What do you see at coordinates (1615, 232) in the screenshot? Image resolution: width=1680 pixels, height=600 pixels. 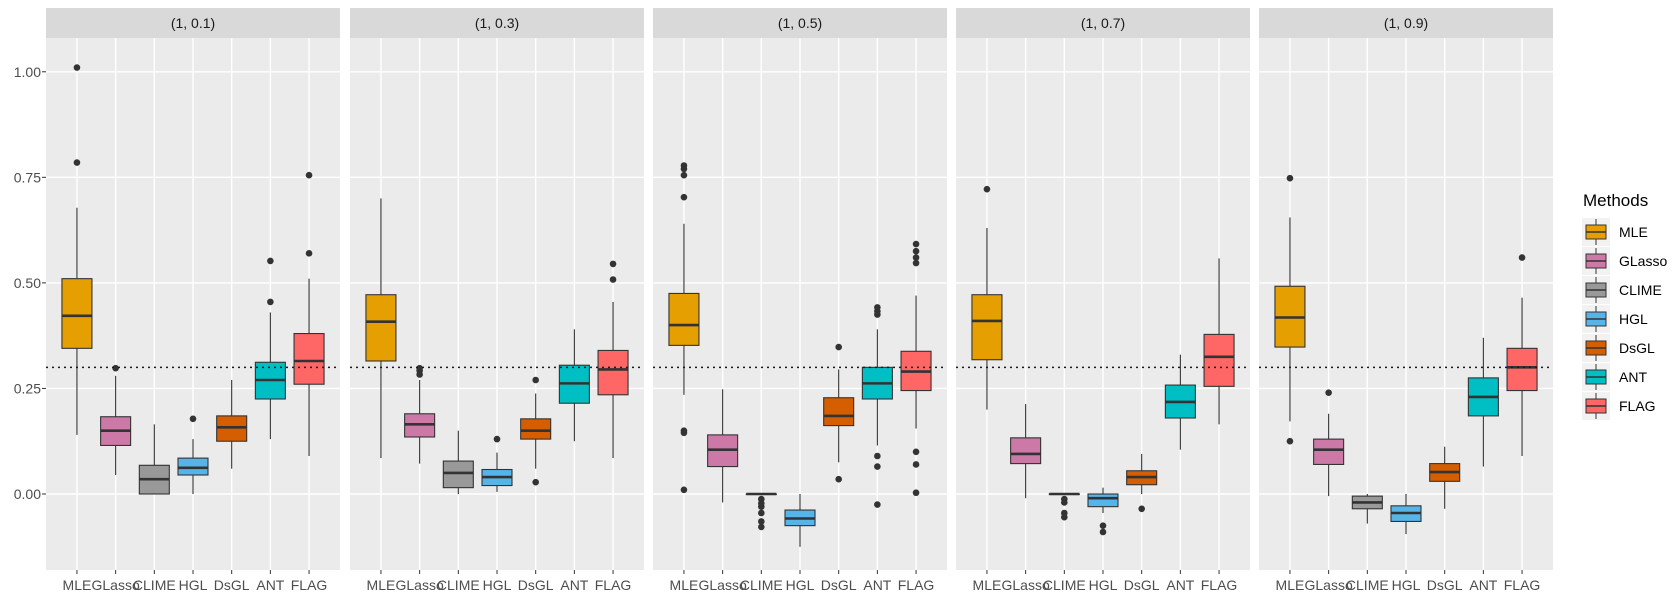 I see `legend-item-mle: MLE` at bounding box center [1615, 232].